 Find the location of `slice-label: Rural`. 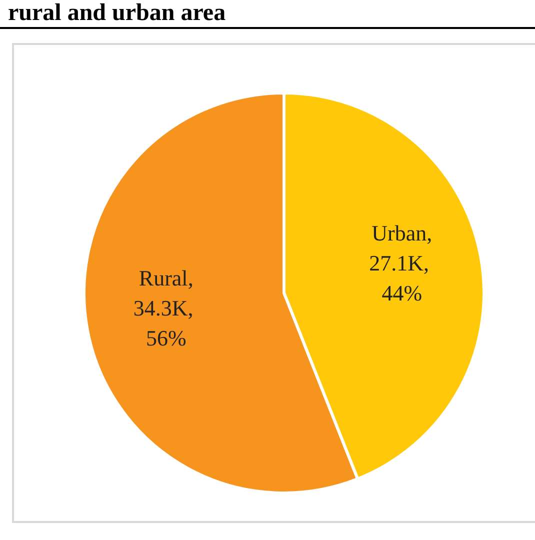

slice-label: Rural is located at coordinates (163, 277).